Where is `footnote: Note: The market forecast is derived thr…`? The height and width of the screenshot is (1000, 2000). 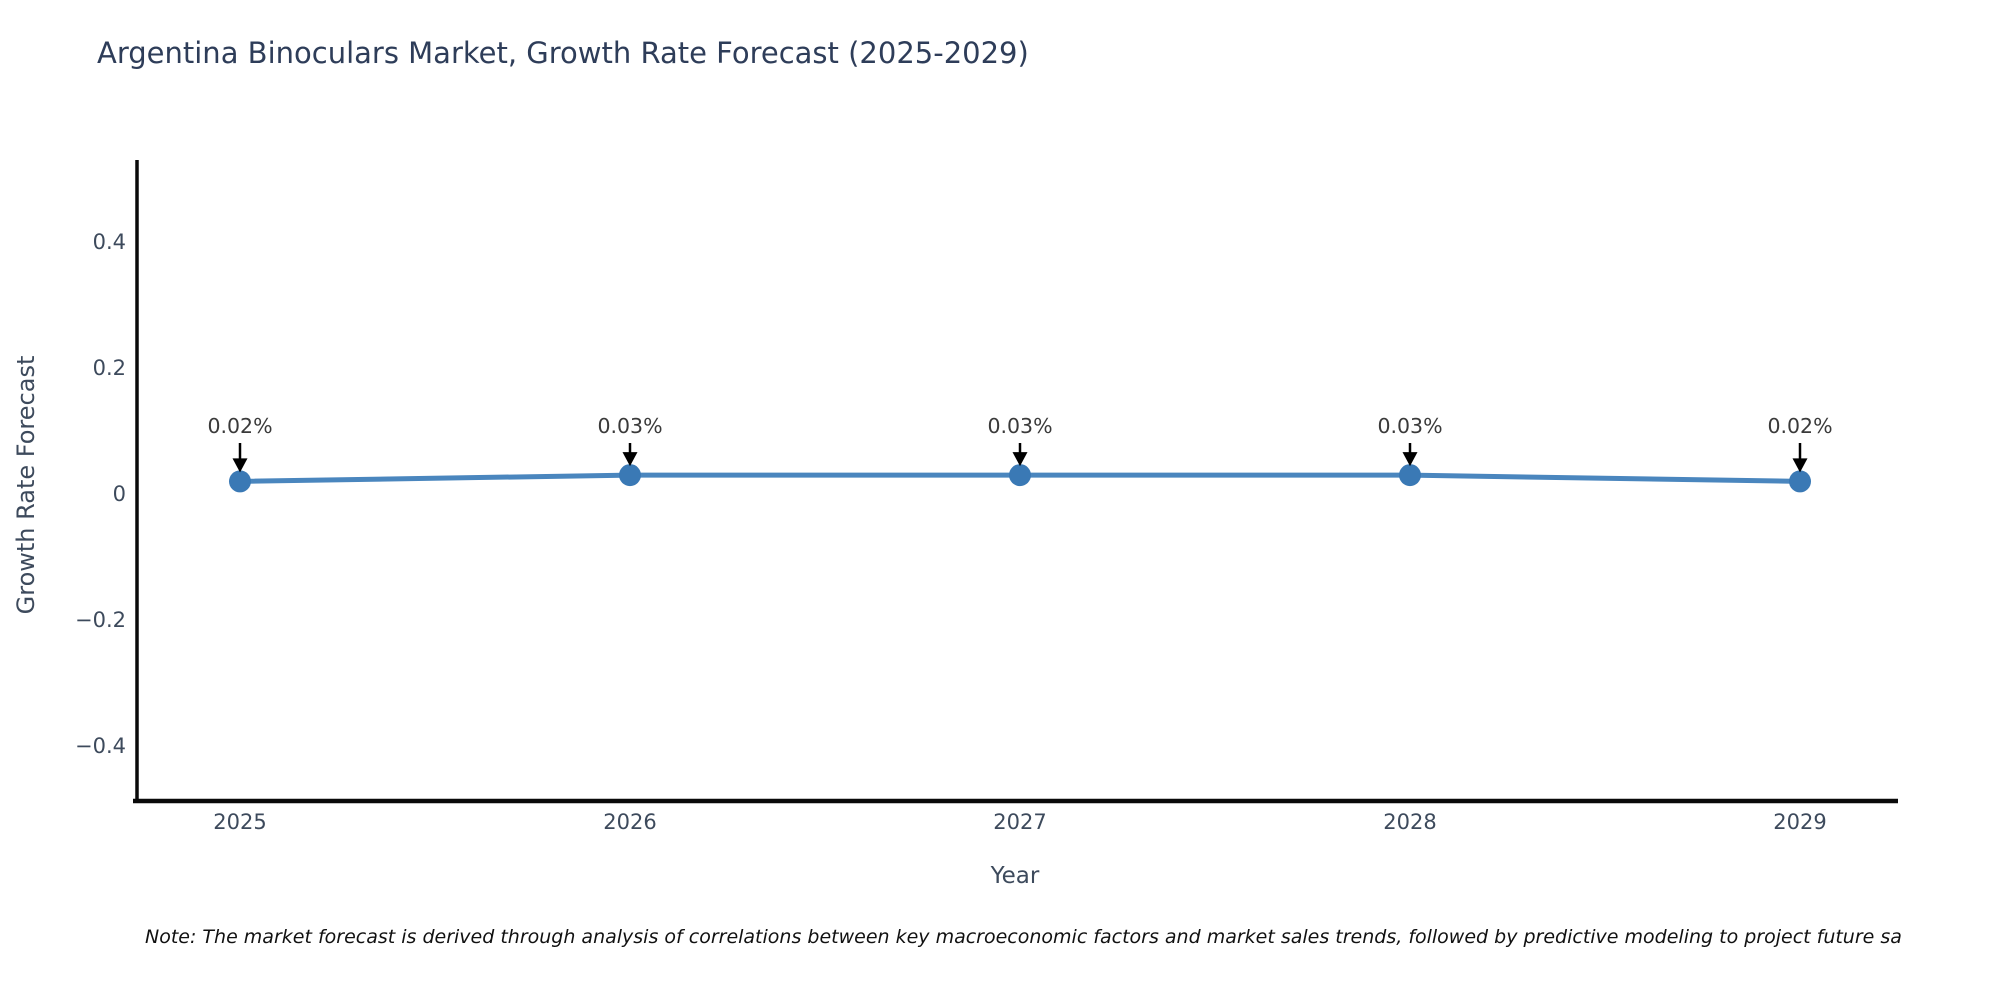
footnote: Note: The market forecast is derived thr… is located at coordinates (1023, 937).